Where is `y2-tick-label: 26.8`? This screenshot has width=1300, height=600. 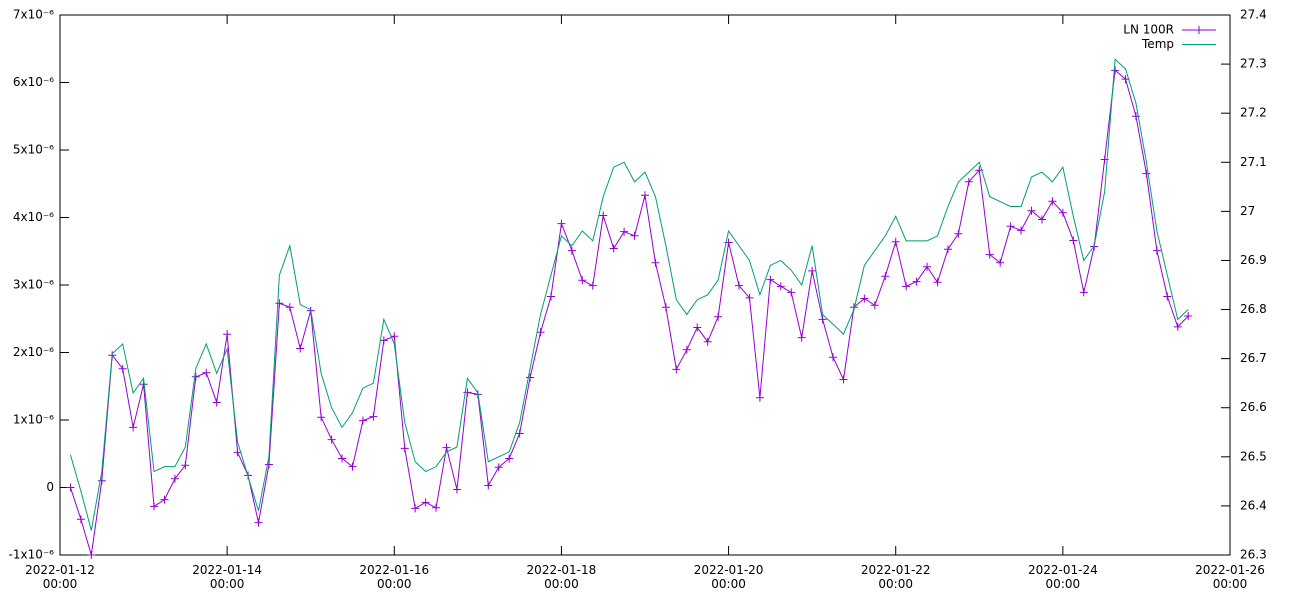
y2-tick-label: 26.8 is located at coordinates (1253, 309).